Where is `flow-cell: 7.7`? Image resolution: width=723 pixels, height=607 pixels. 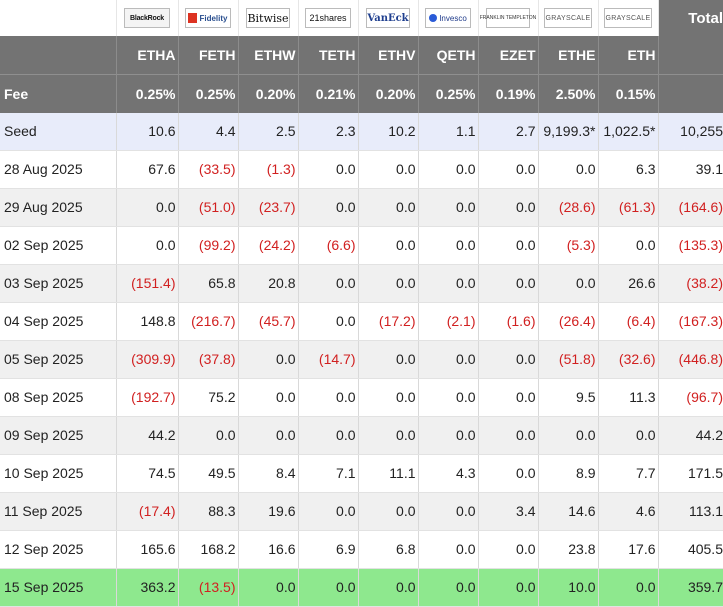 flow-cell: 7.7 is located at coordinates (628, 473).